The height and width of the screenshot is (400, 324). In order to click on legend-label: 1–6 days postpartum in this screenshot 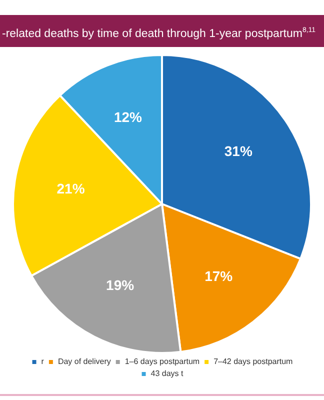, I will do `click(162, 361)`.